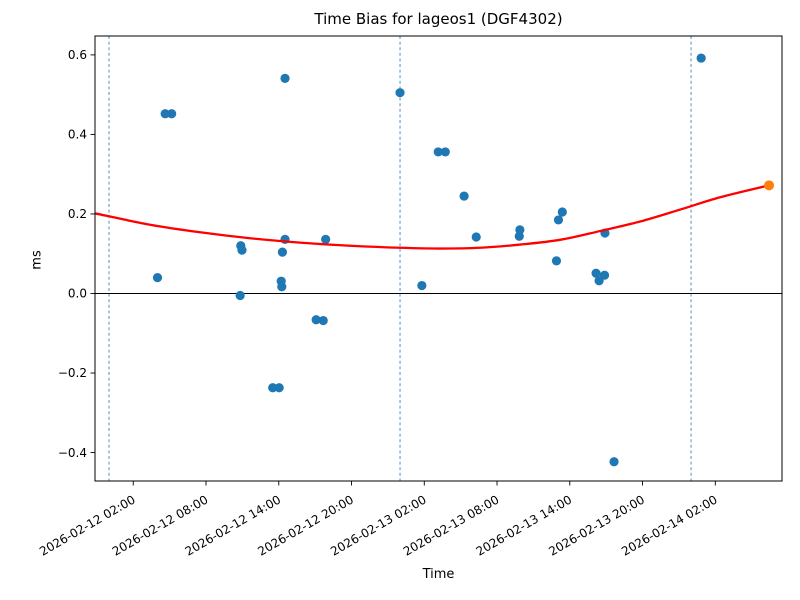  I want to click on fit-curve, so click(432, 217).